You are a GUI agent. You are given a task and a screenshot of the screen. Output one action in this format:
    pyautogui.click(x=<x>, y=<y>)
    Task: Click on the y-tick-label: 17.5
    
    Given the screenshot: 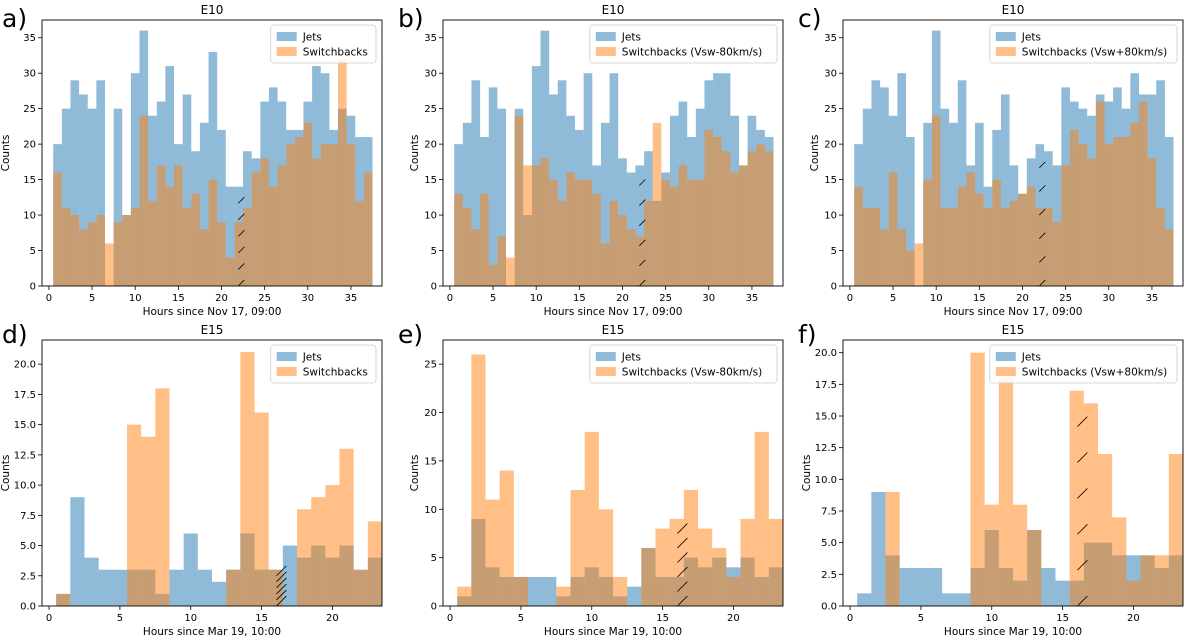 What is the action you would take?
    pyautogui.click(x=826, y=385)
    